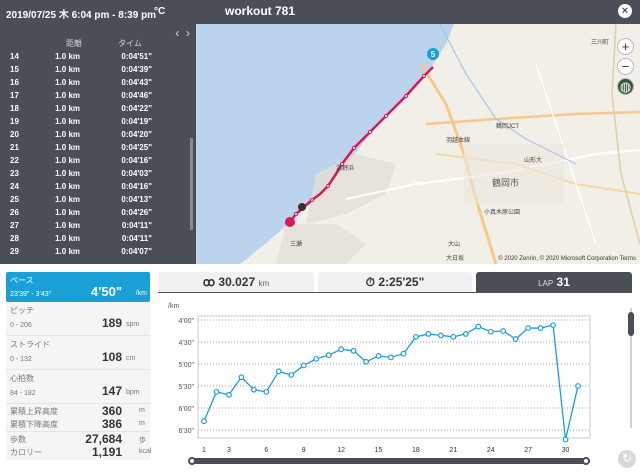 The width and height of the screenshot is (640, 475). Describe the element at coordinates (136, 108) in the screenshot. I see `lap-time: 0:04'22"` at that location.